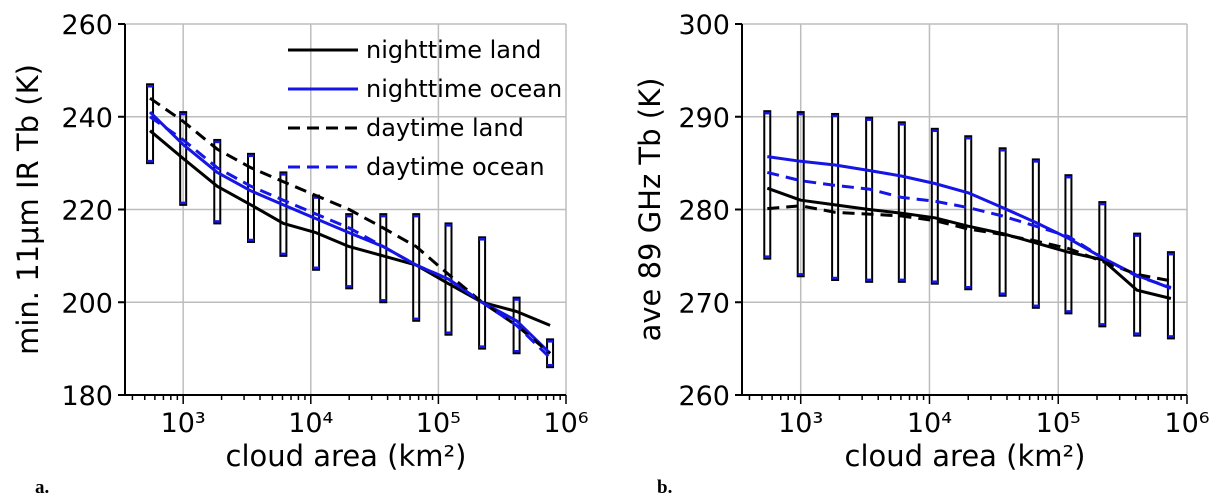  I want to click on y-tick-label: 290, so click(704, 118).